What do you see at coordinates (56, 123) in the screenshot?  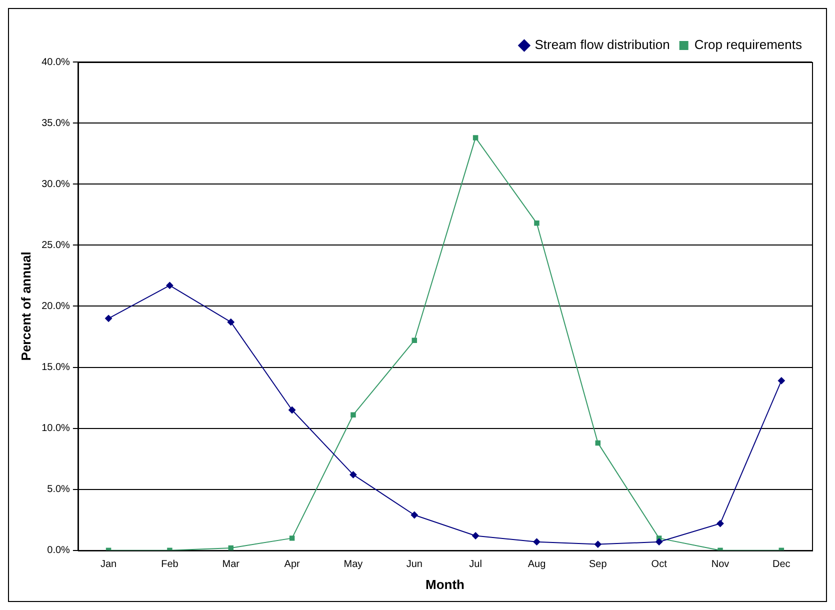 I see `y-tick-label: 35.0%` at bounding box center [56, 123].